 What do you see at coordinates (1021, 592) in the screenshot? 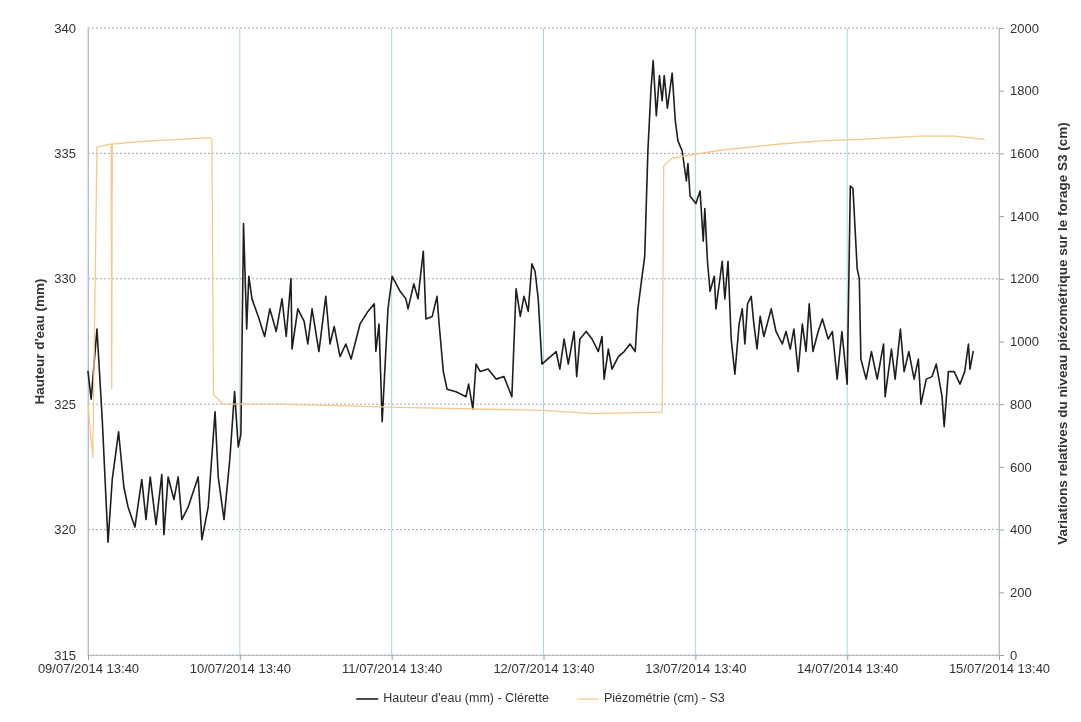
I see `y2-tick-label: 200` at bounding box center [1021, 592].